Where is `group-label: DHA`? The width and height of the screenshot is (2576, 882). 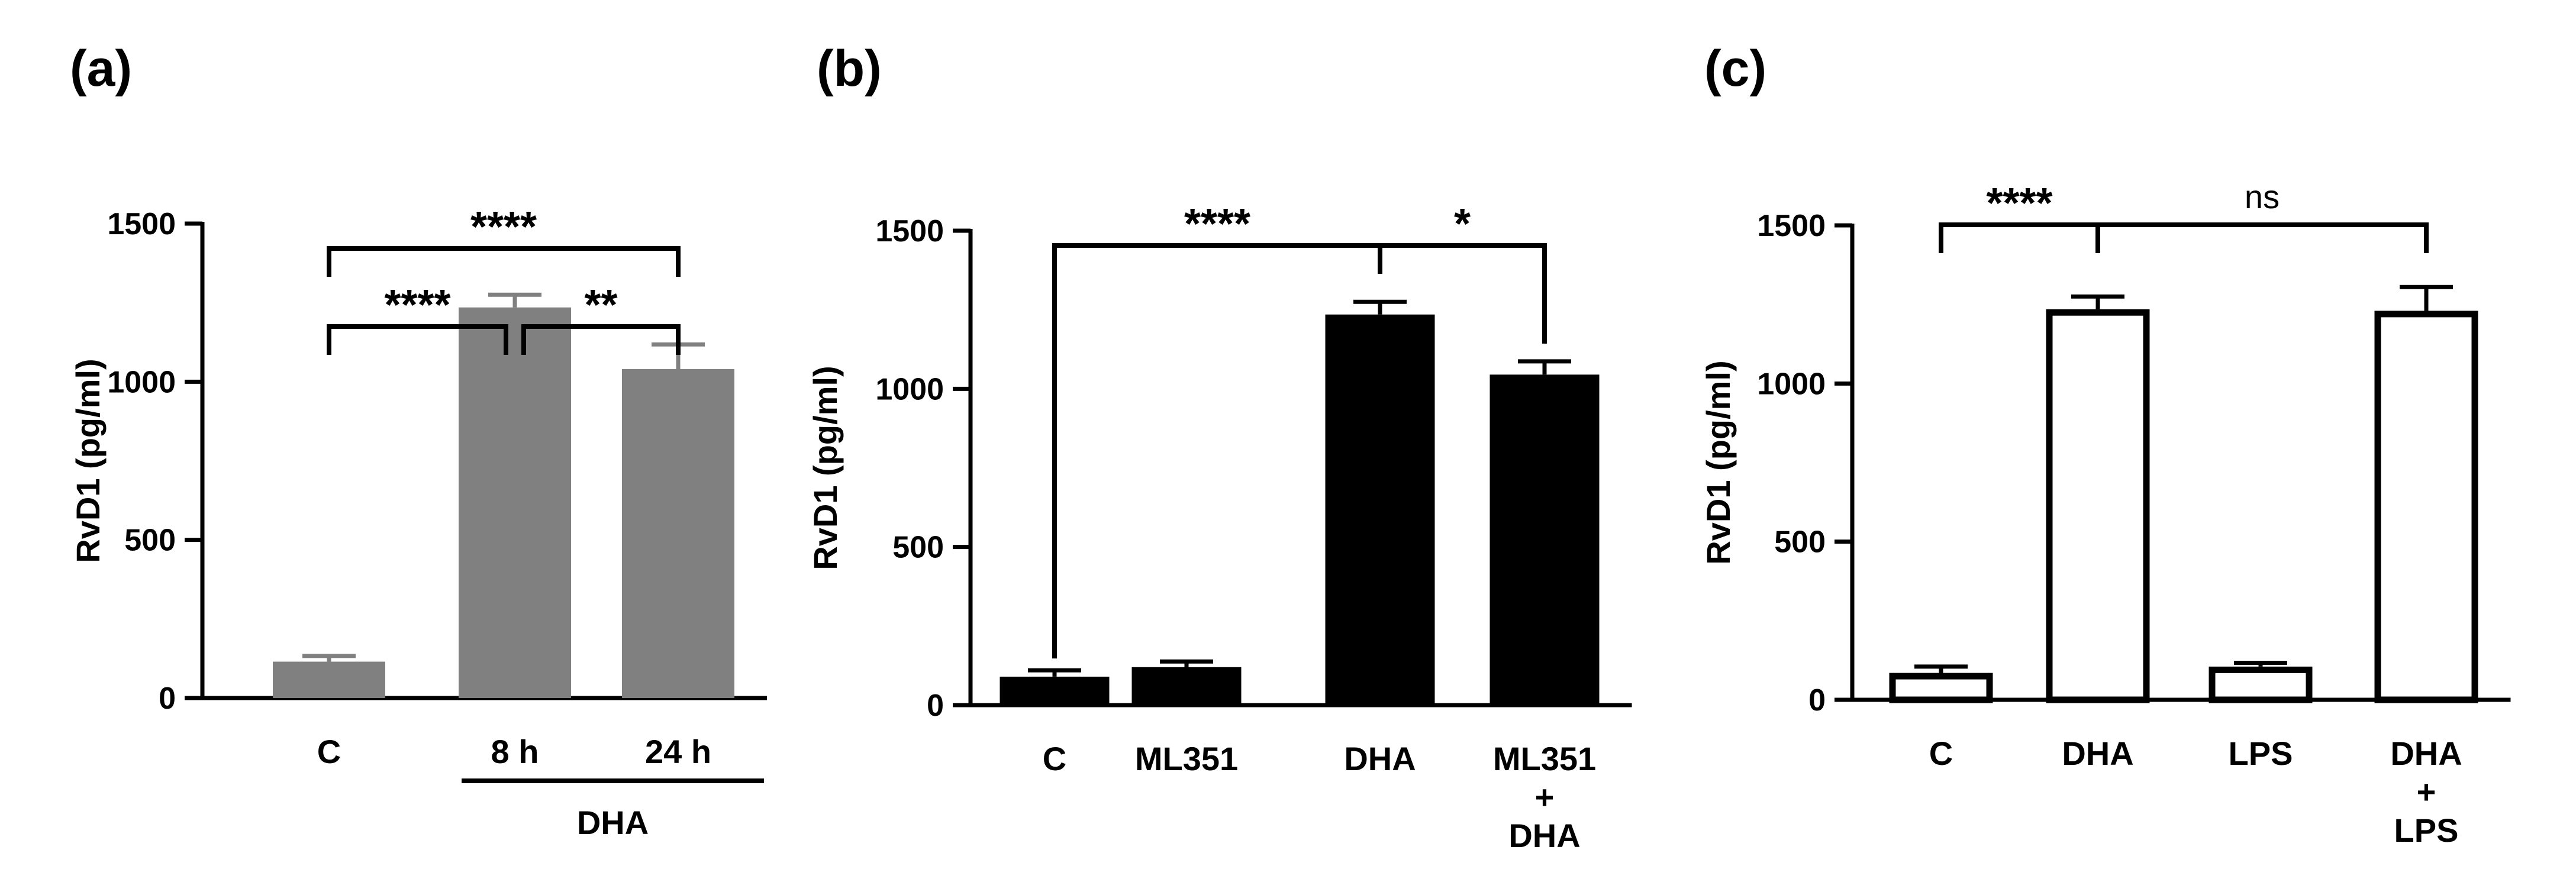
group-label: DHA is located at coordinates (613, 822).